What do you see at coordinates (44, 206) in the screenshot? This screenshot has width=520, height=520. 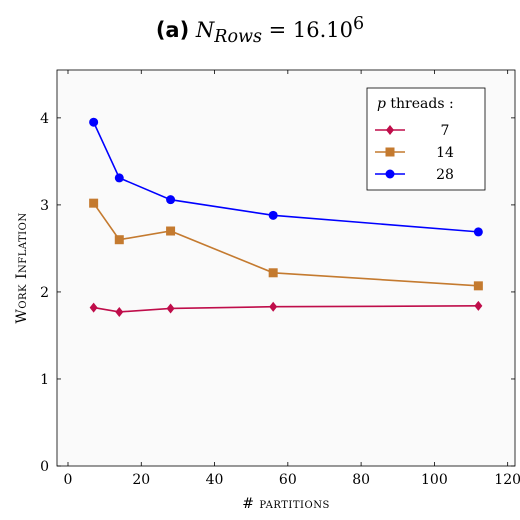 I see `y-tick-label: 3` at bounding box center [44, 206].